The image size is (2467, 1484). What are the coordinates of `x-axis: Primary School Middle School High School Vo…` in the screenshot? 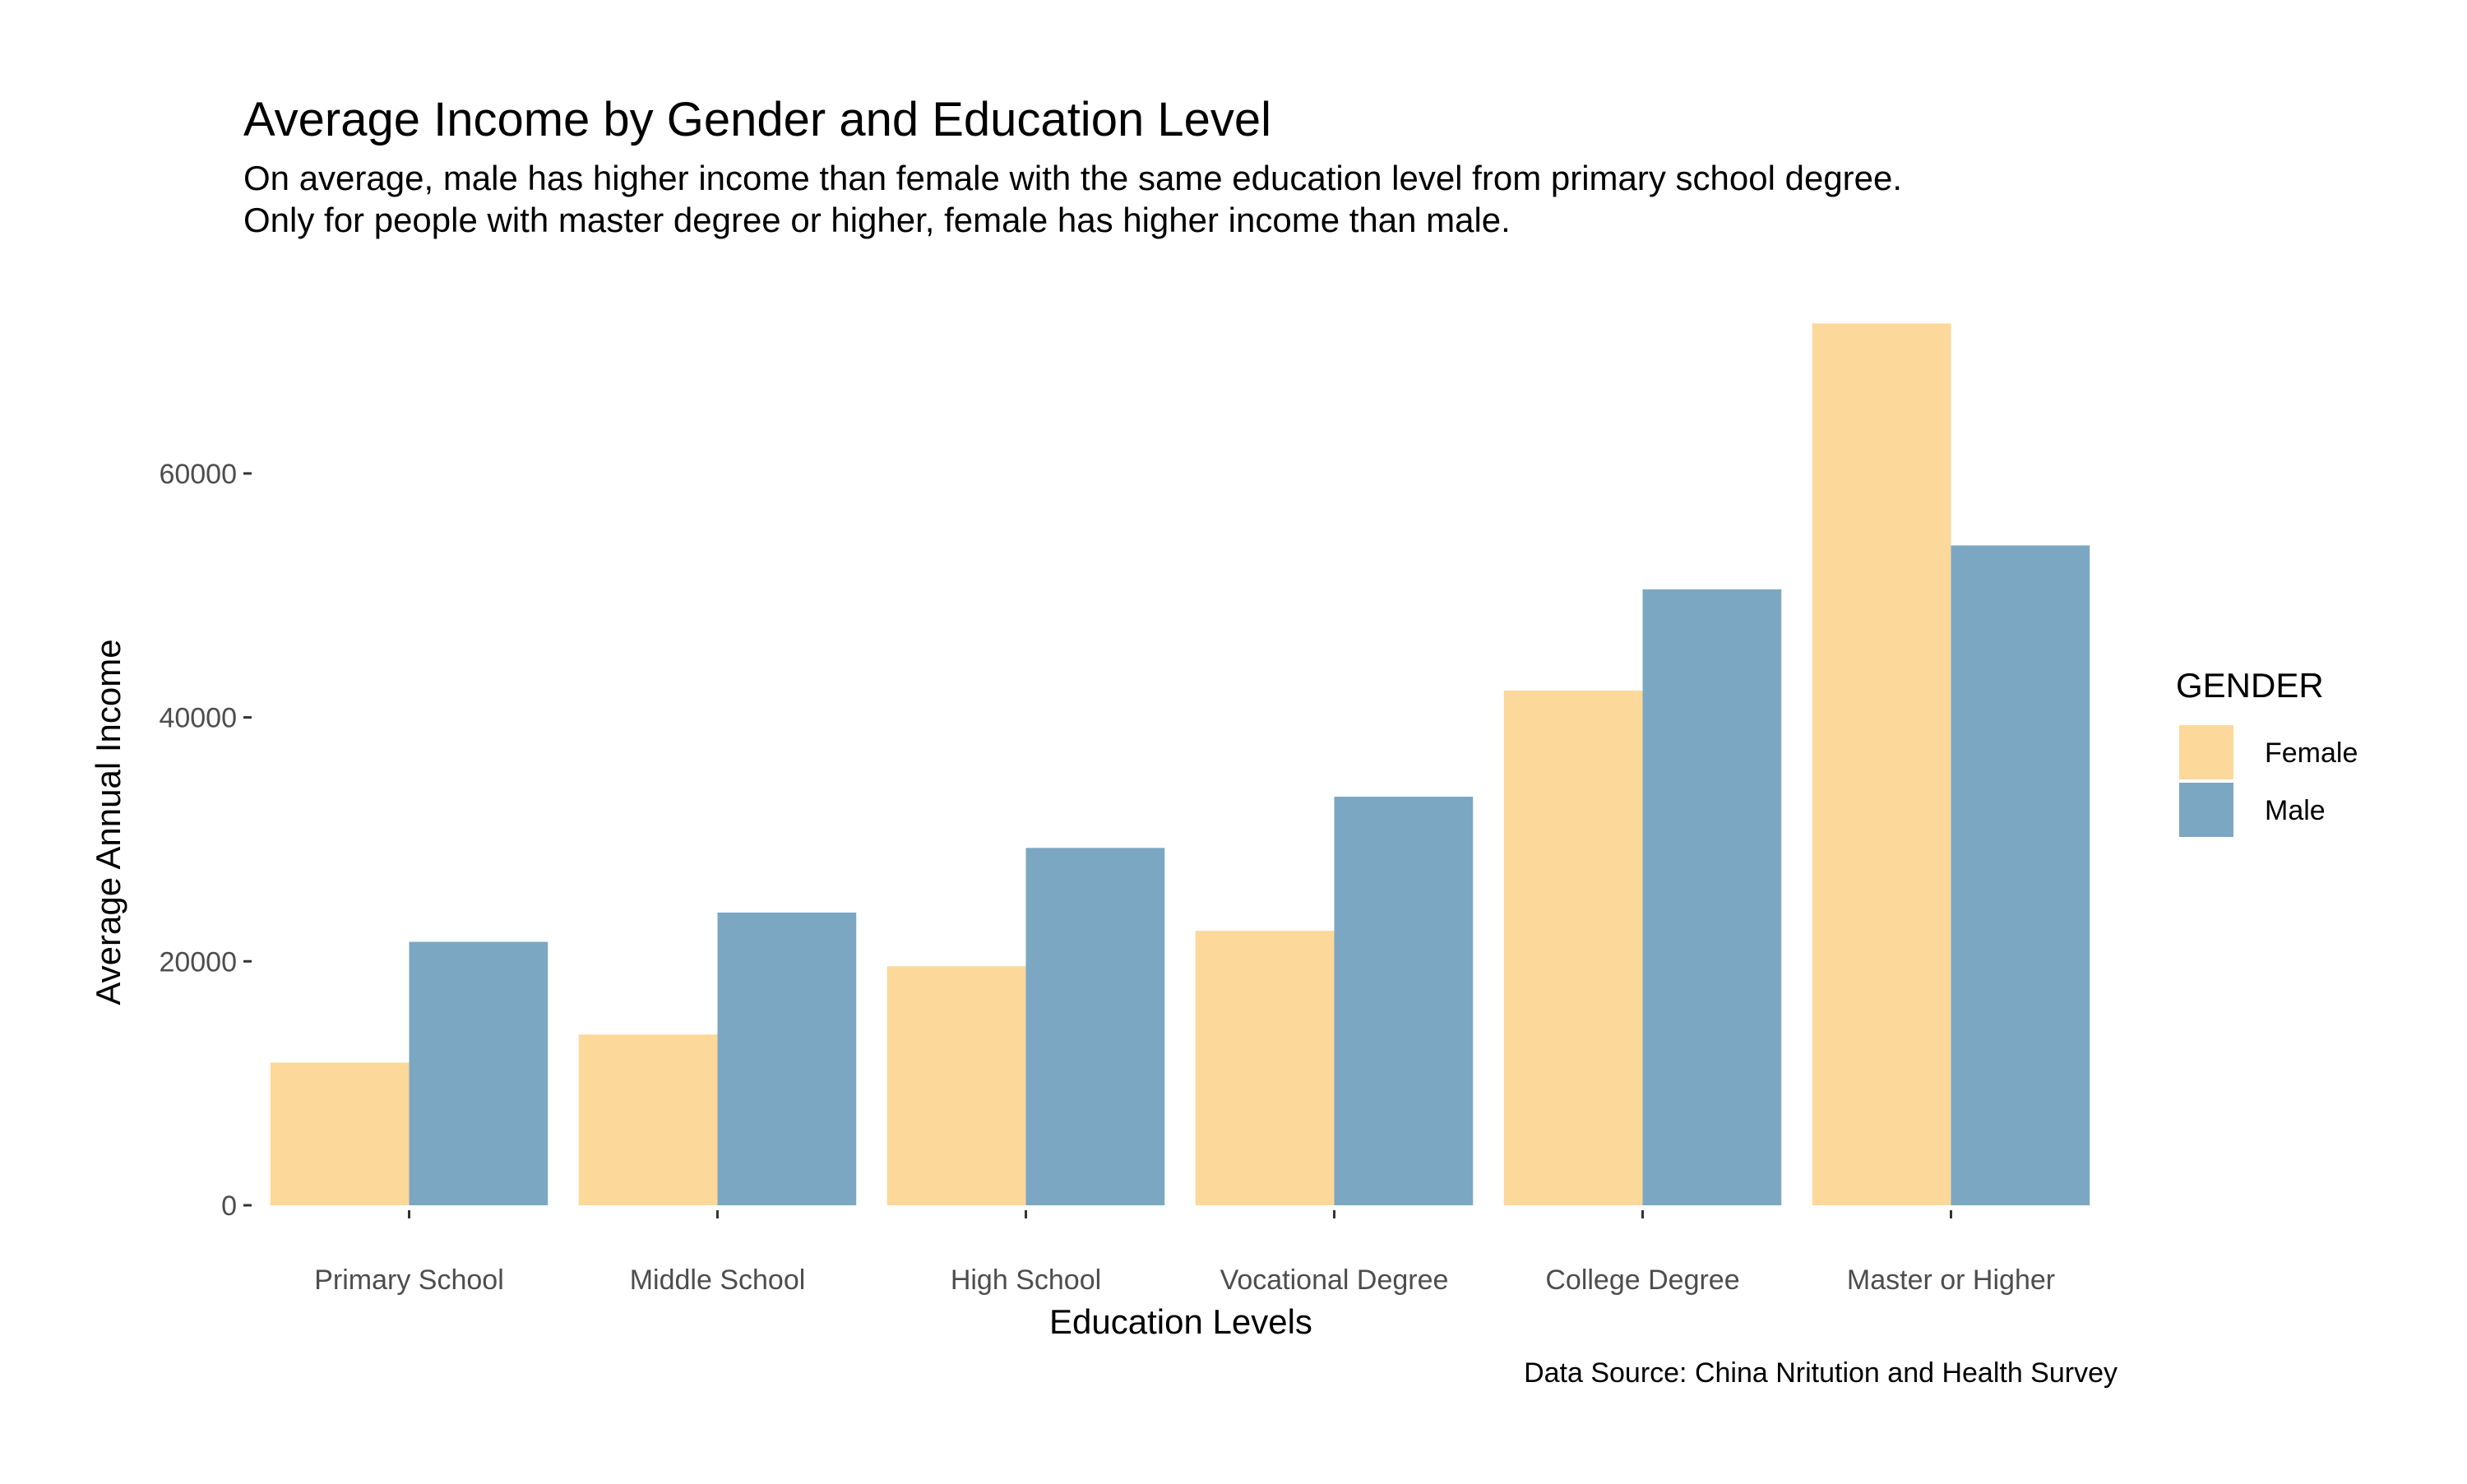 It's located at (1184, 1253).